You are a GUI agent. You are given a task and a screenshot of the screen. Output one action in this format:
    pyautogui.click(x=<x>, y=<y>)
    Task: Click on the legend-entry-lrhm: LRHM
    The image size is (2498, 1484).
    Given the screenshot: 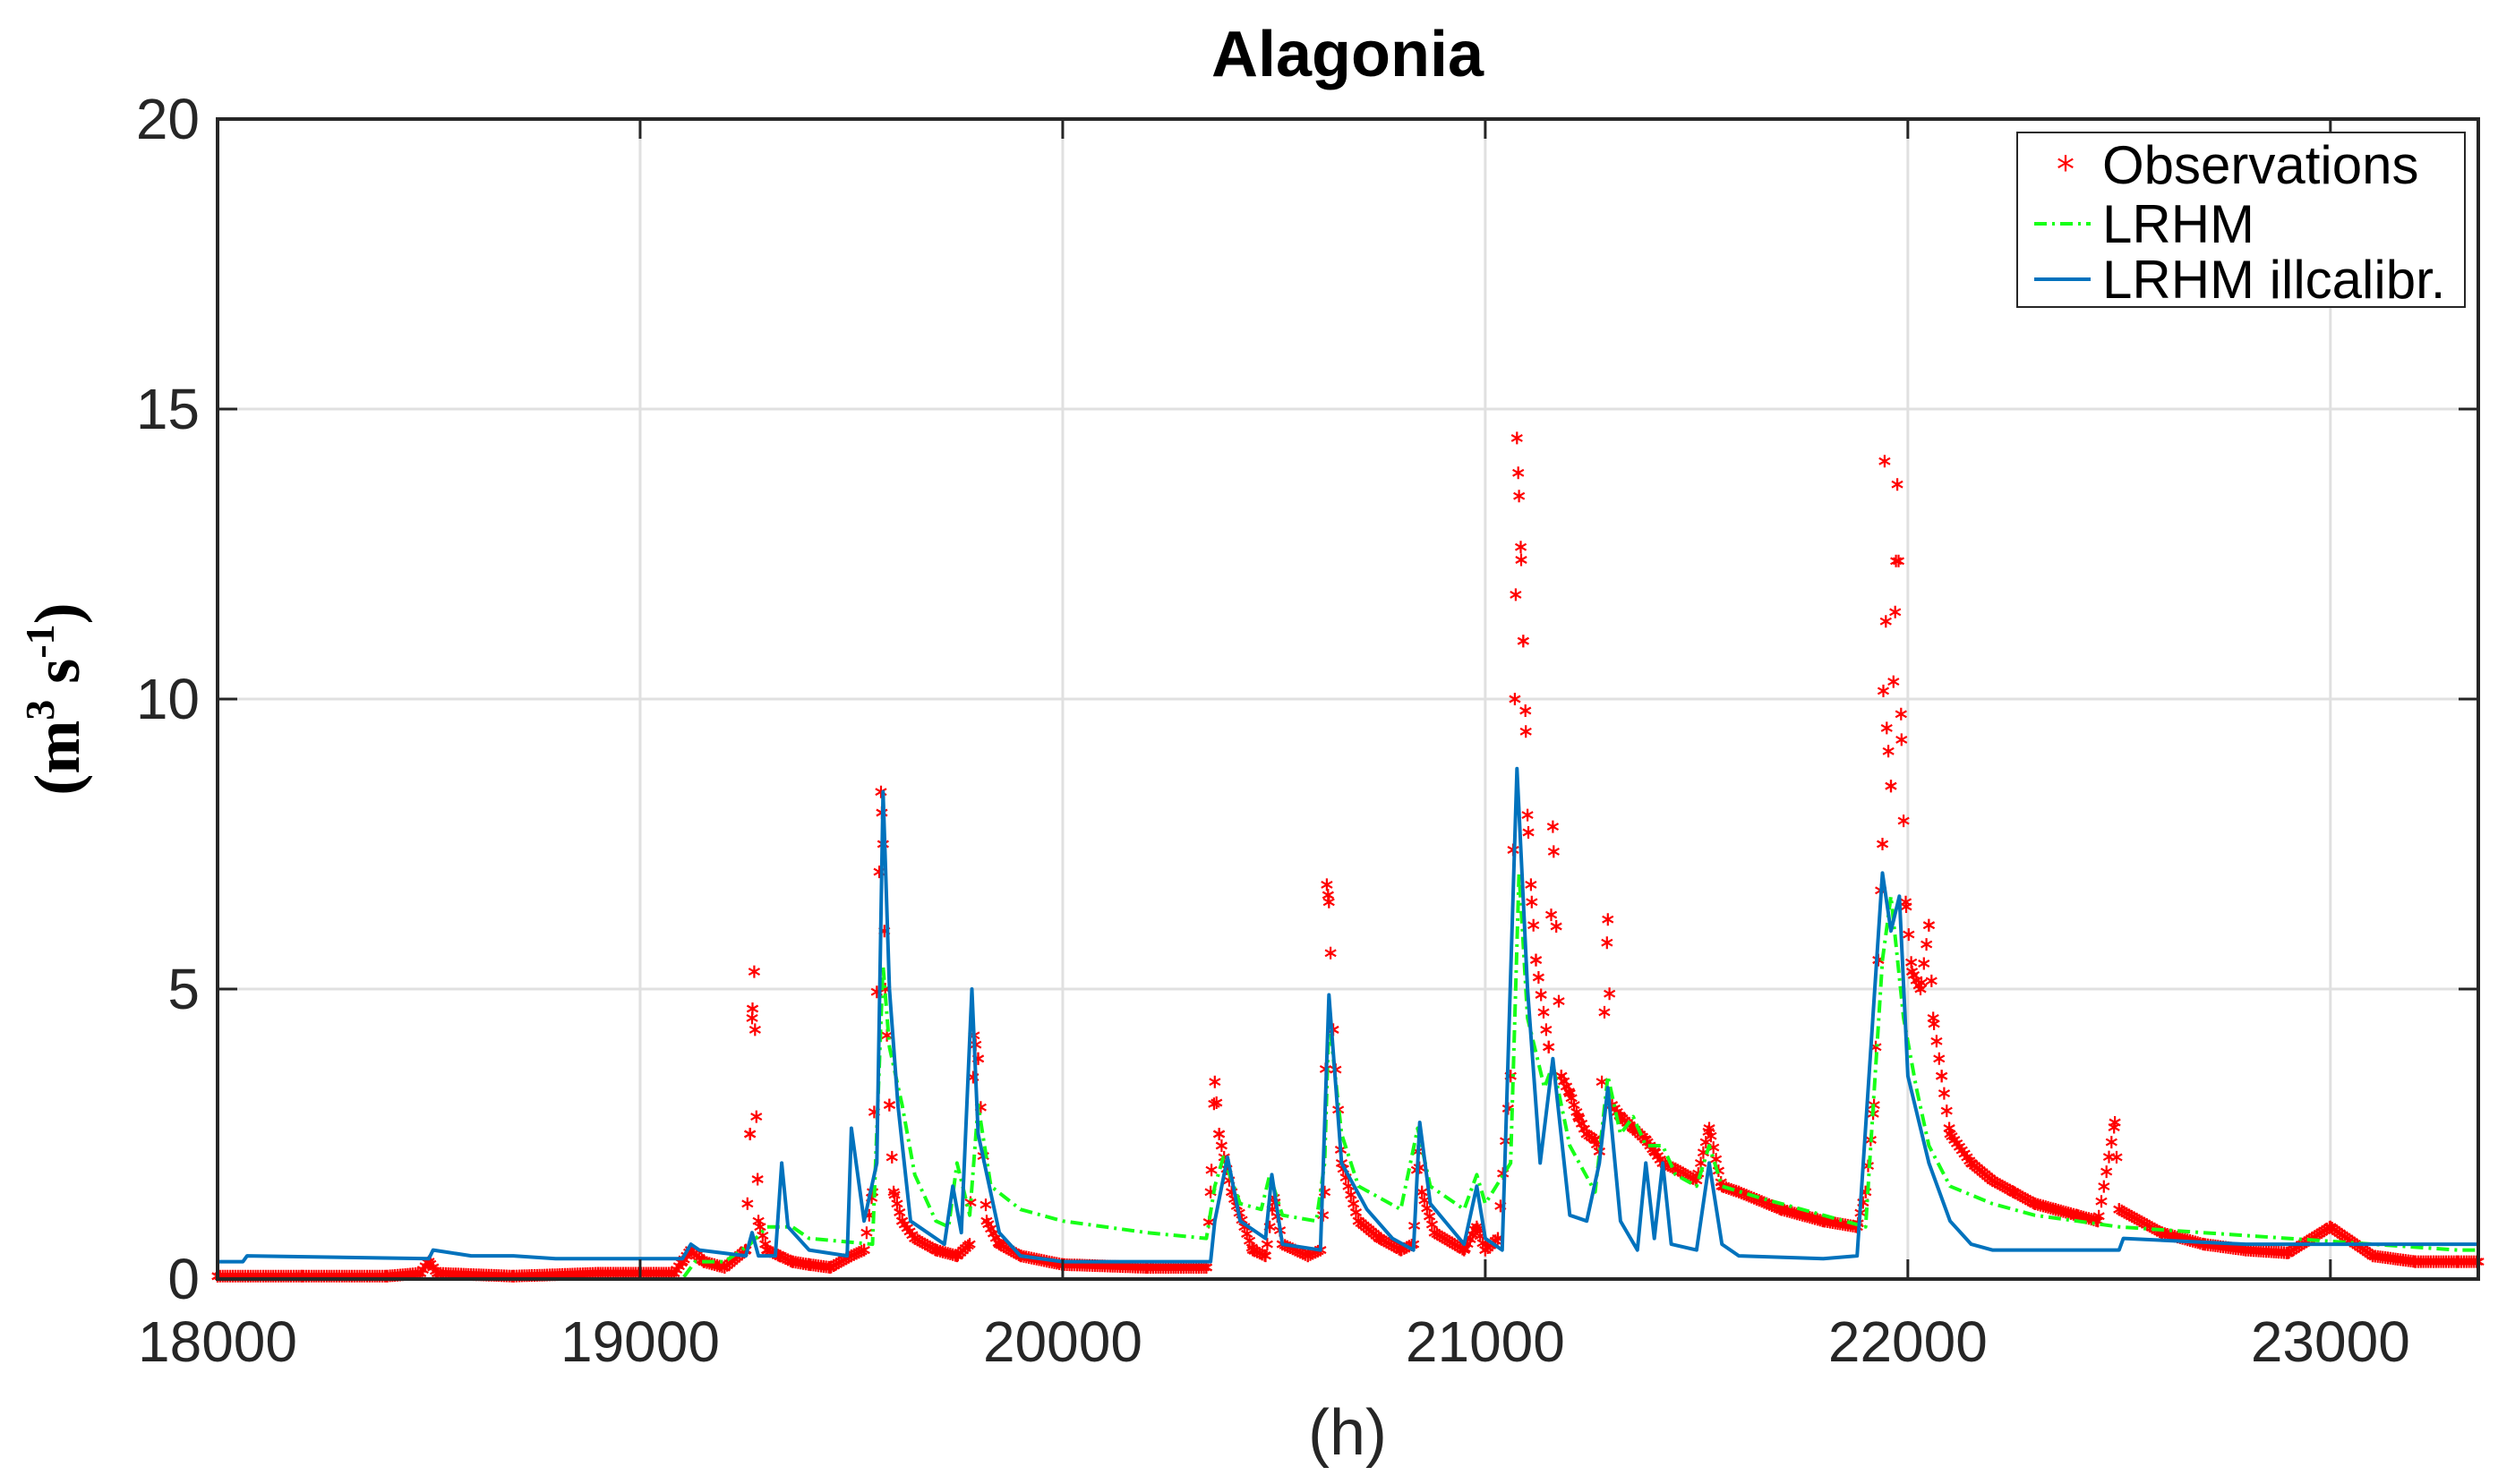 What is the action you would take?
    pyautogui.click(x=2144, y=224)
    